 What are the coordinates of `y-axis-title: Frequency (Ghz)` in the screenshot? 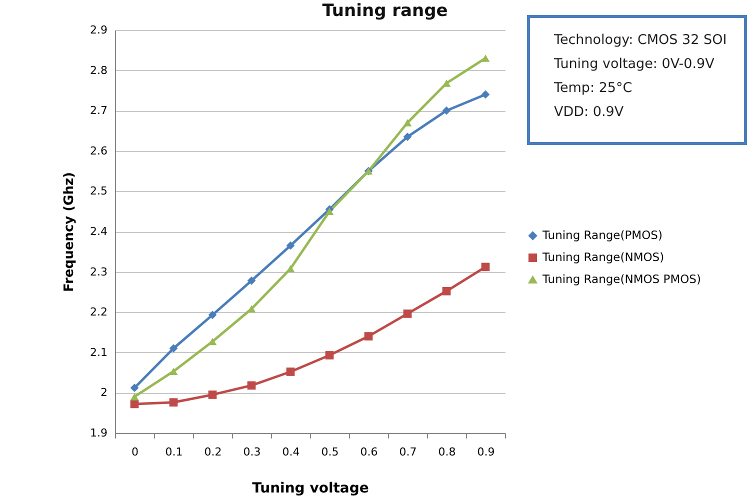 It's located at (70, 232).